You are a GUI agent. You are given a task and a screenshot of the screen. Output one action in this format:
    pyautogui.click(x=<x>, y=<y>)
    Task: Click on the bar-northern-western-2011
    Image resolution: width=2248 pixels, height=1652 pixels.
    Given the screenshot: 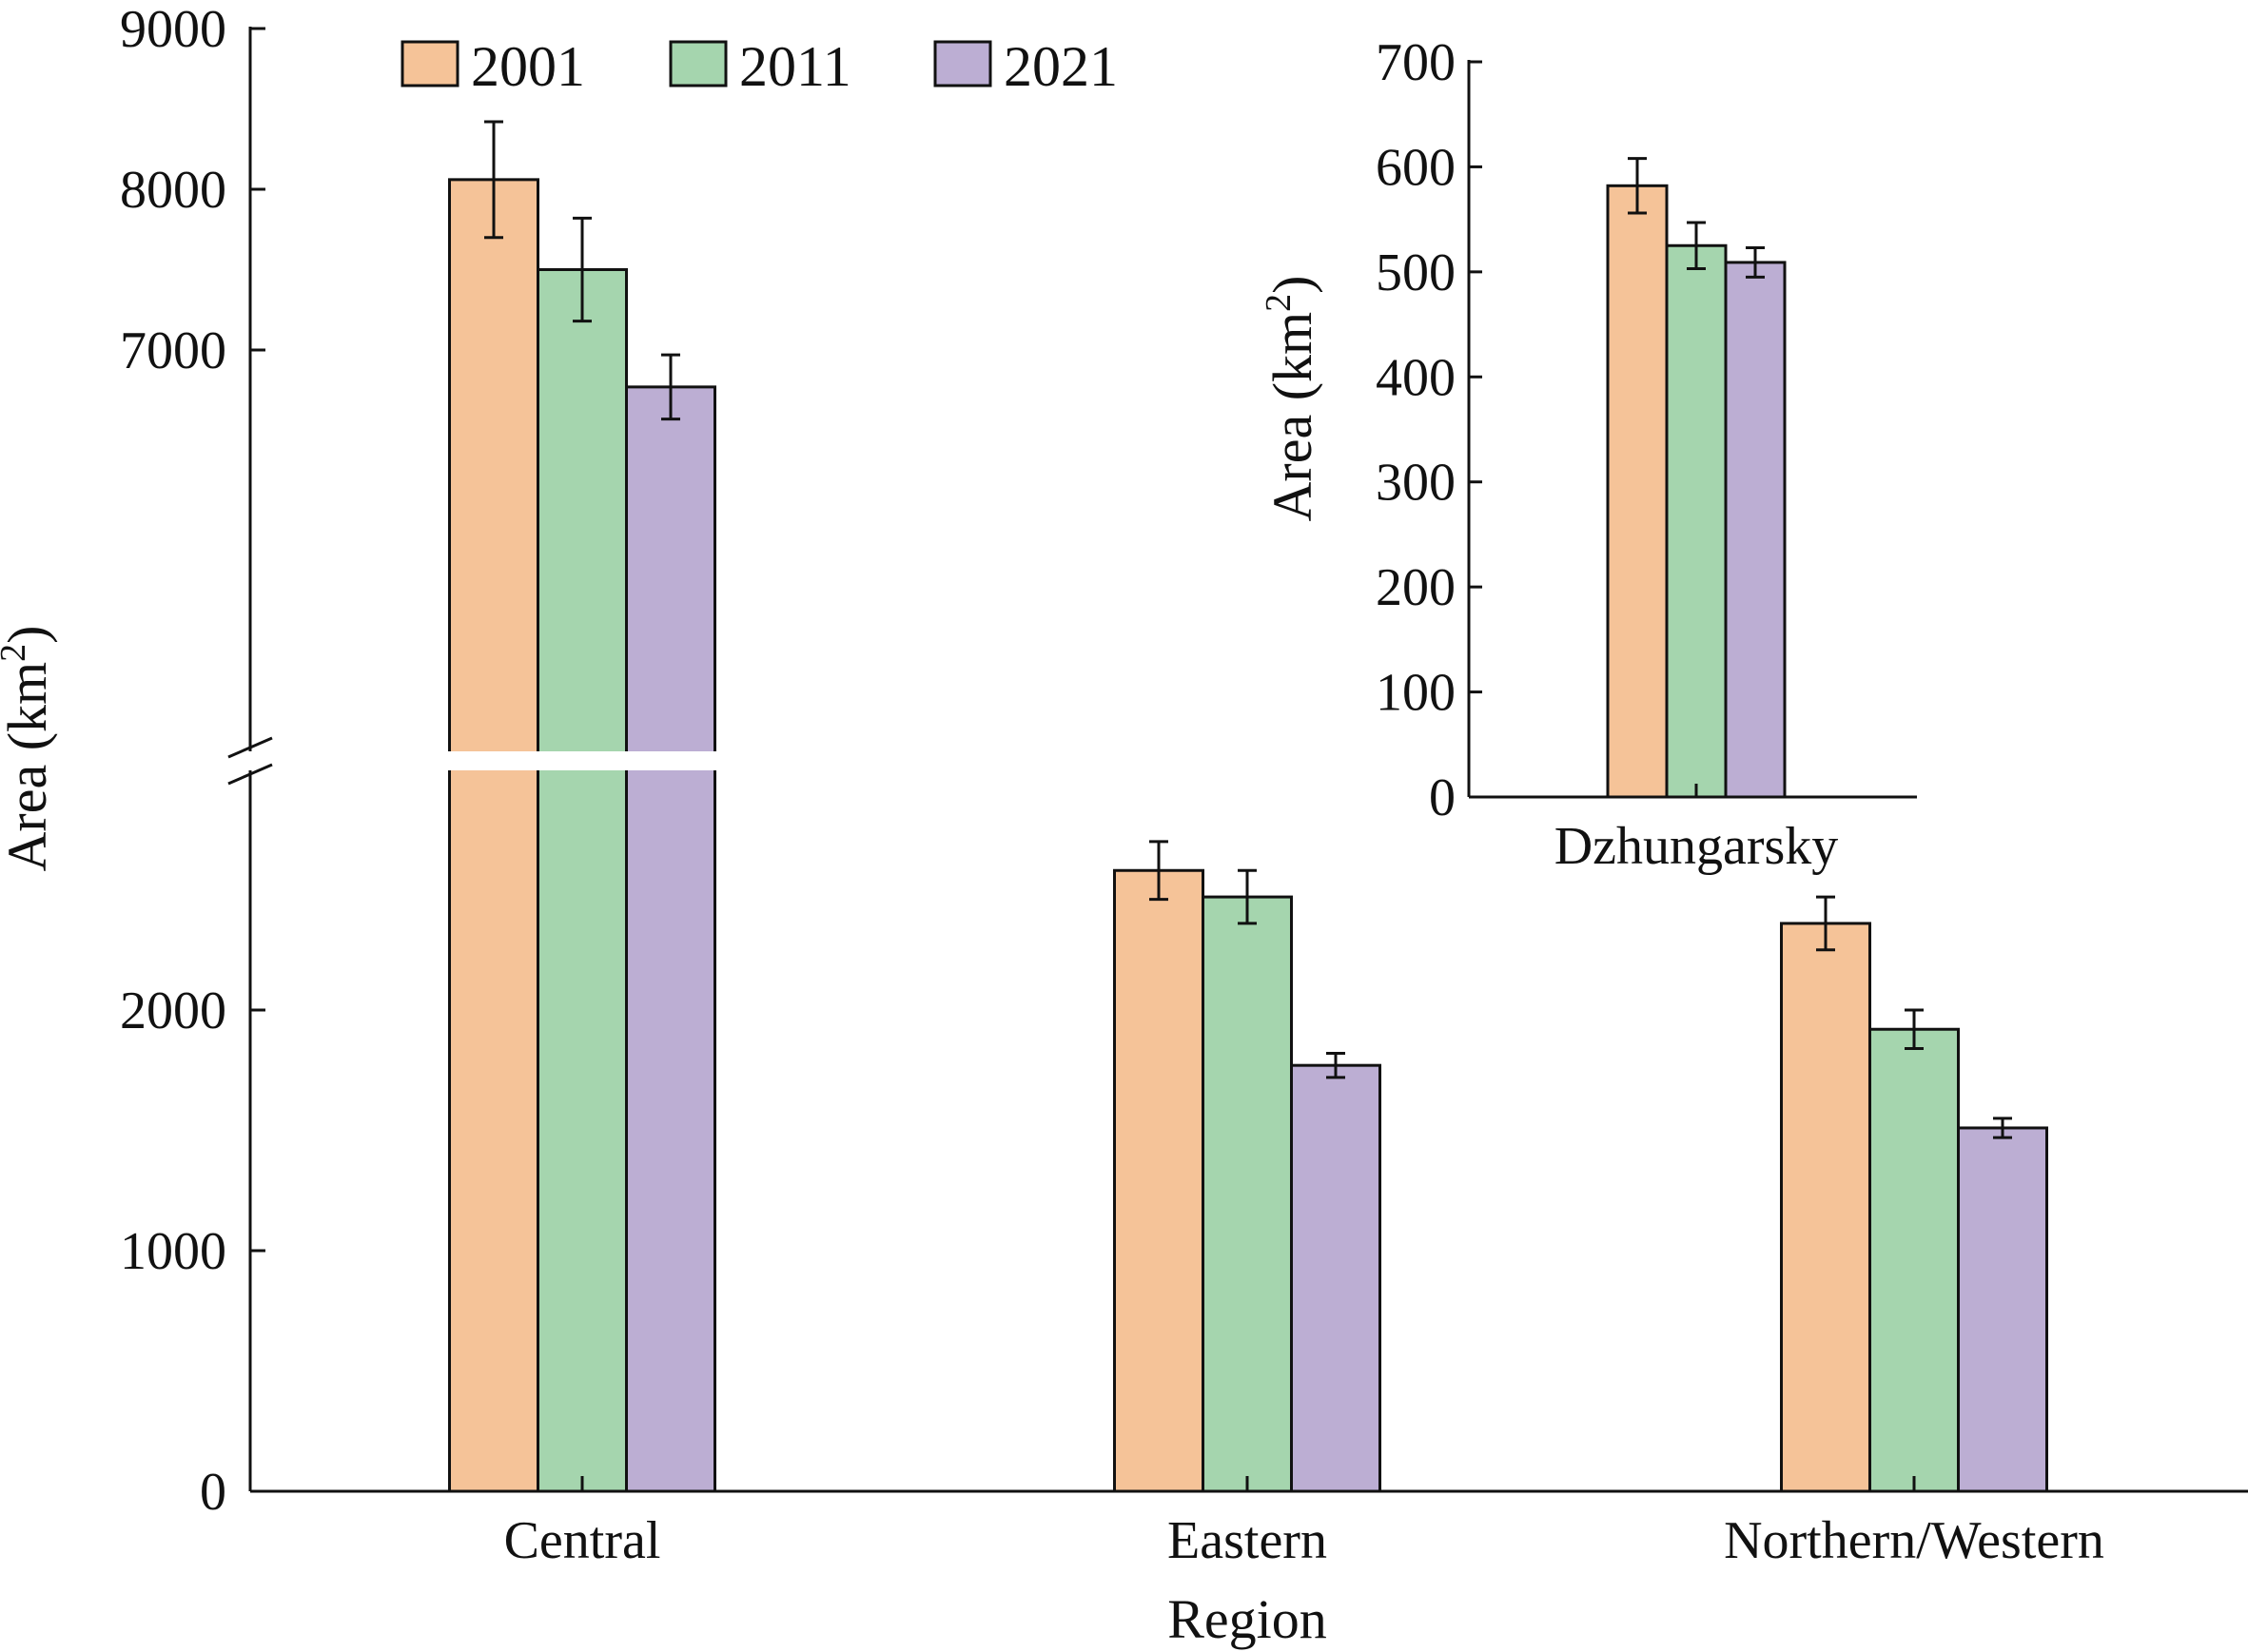 What is the action you would take?
    pyautogui.click(x=1914, y=1260)
    